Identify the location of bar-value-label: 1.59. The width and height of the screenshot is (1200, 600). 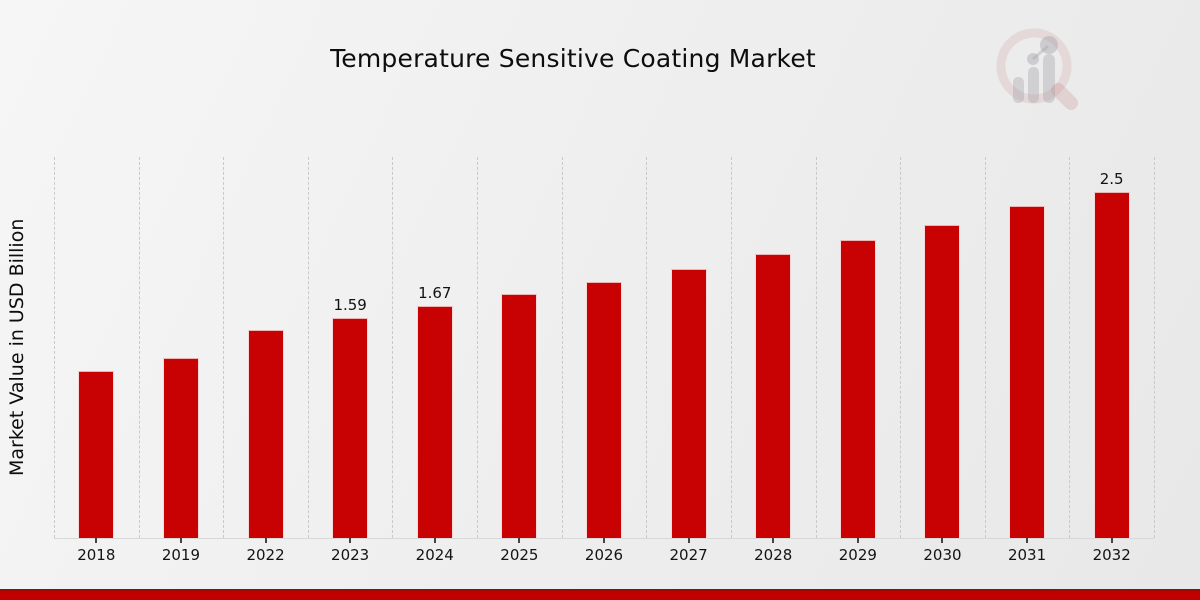
(350, 304).